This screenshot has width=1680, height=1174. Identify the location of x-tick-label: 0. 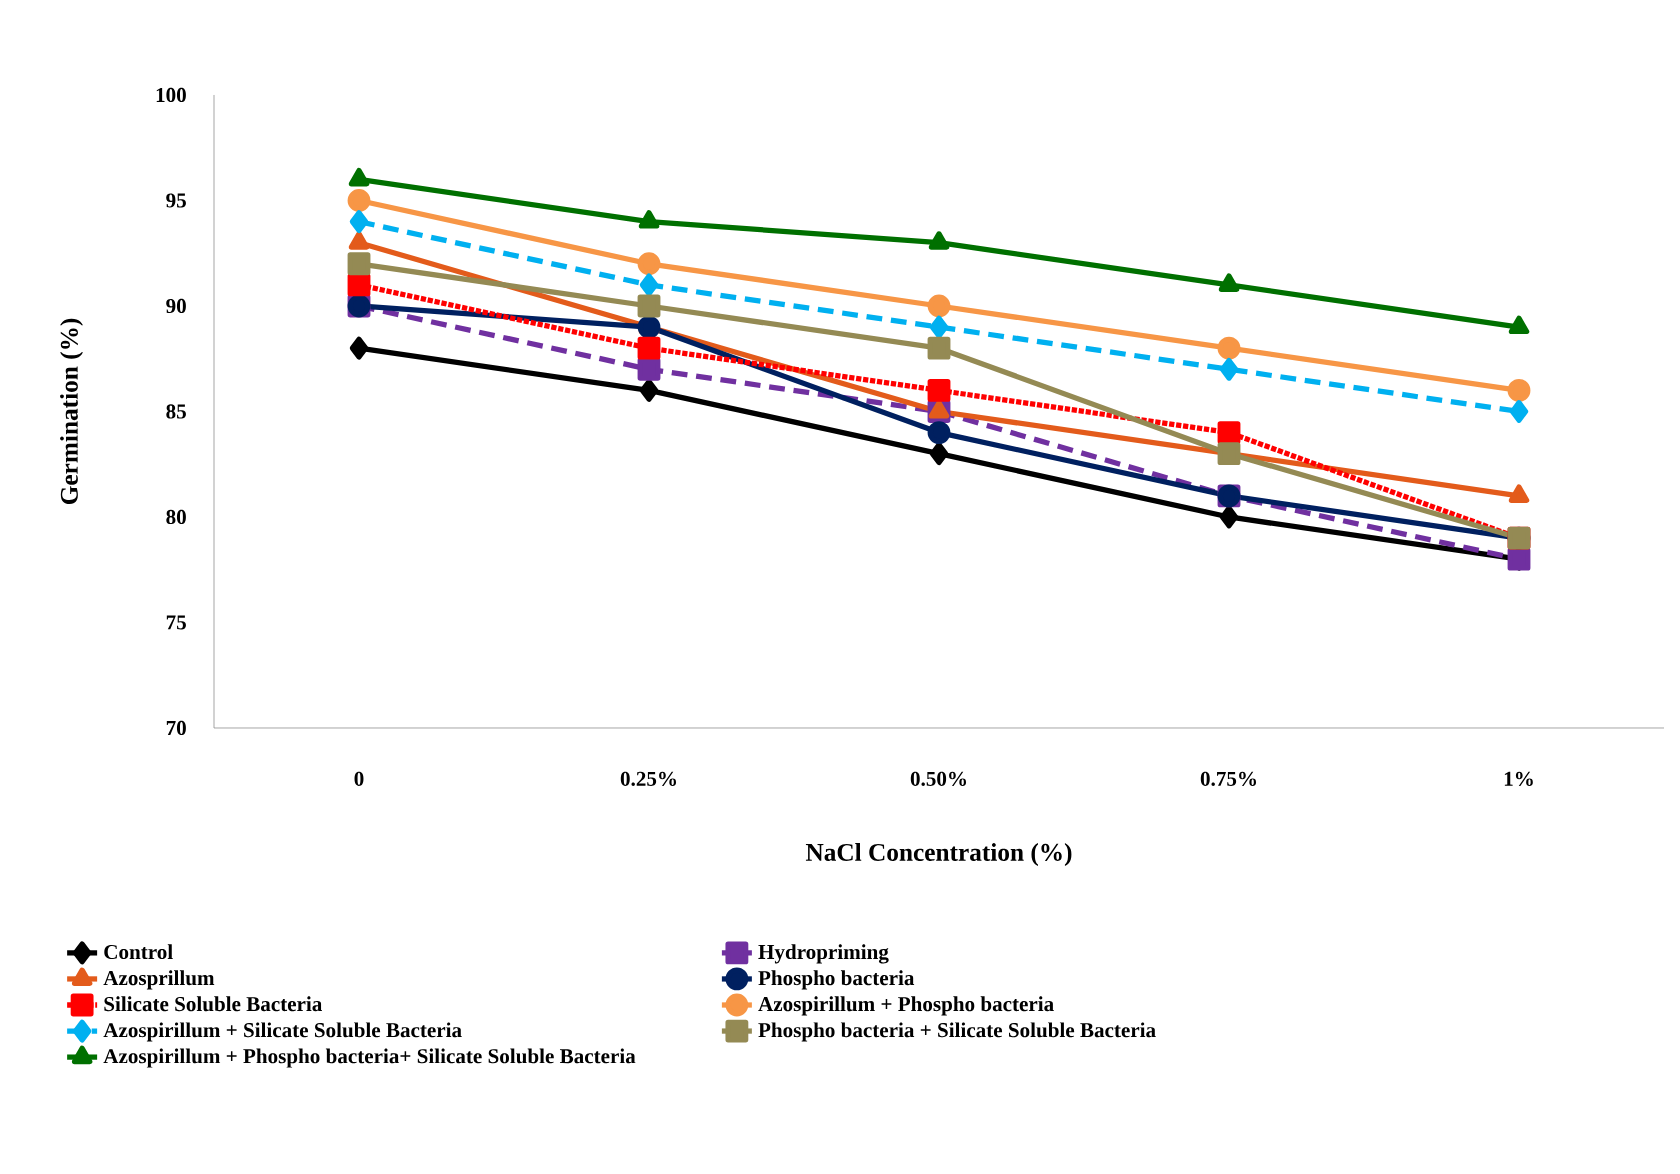
(359, 778).